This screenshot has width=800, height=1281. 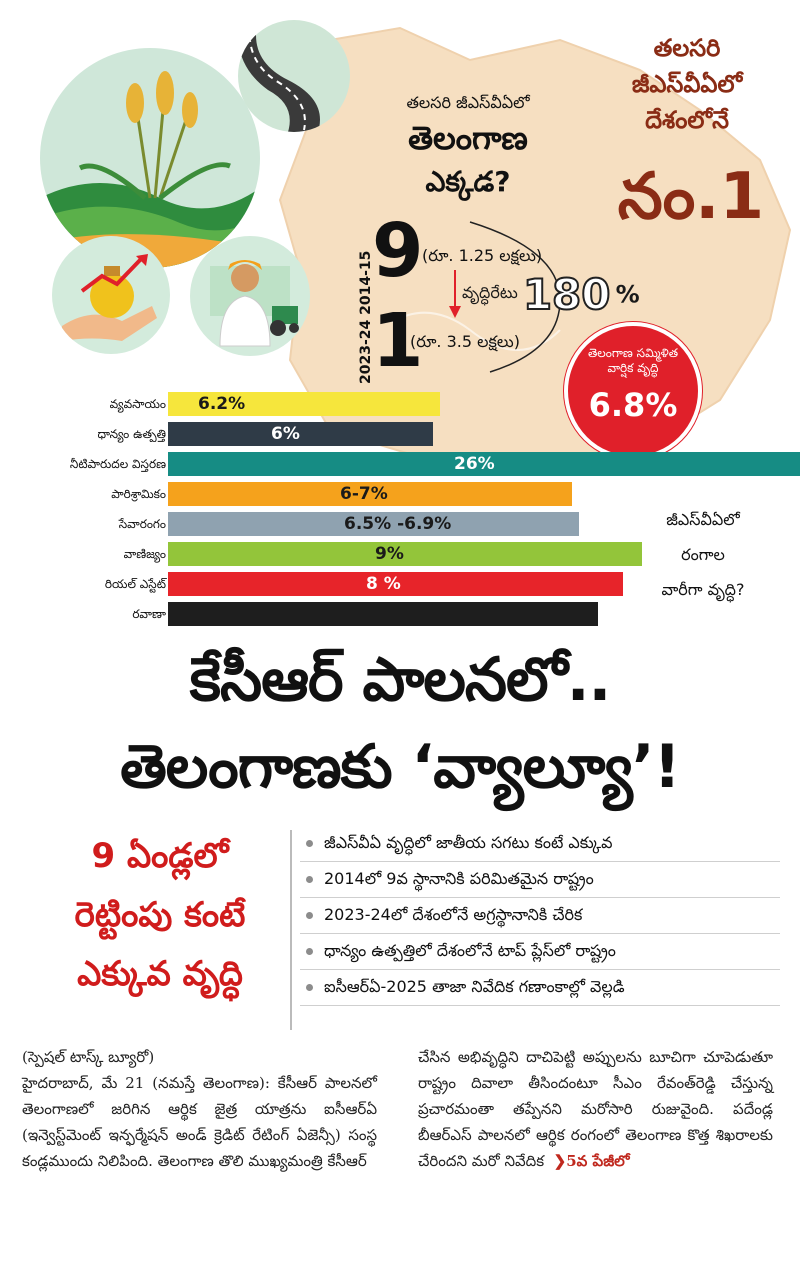 I want to click on subhead-line3: ఎక్కువ వృద్ధి, so click(x=160, y=974).